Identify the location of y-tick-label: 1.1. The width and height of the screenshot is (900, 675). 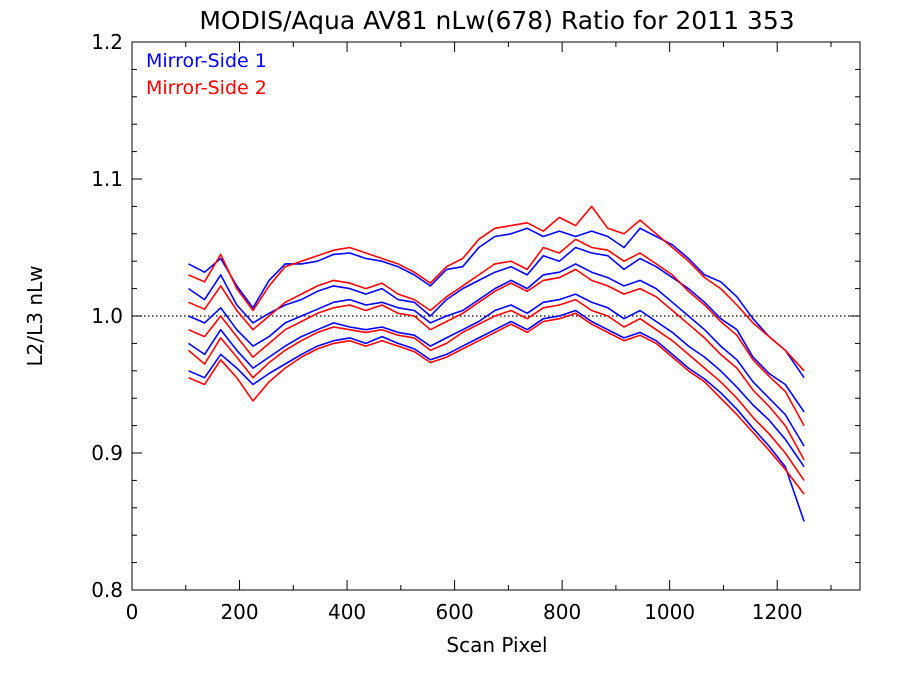
(107, 179).